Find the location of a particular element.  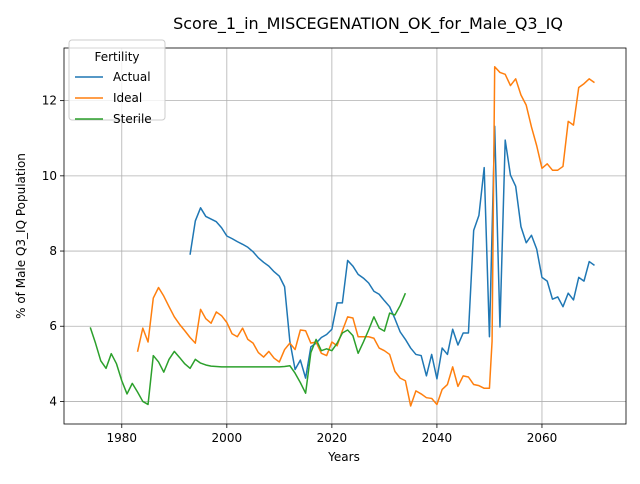

legend-label-sterile: Sterile is located at coordinates (132, 119).